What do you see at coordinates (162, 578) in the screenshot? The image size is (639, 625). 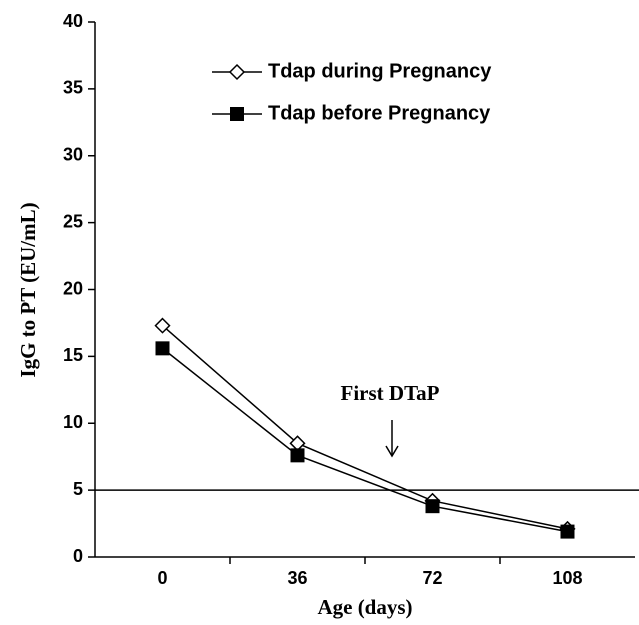 I see `x-tick-label: 0` at bounding box center [162, 578].